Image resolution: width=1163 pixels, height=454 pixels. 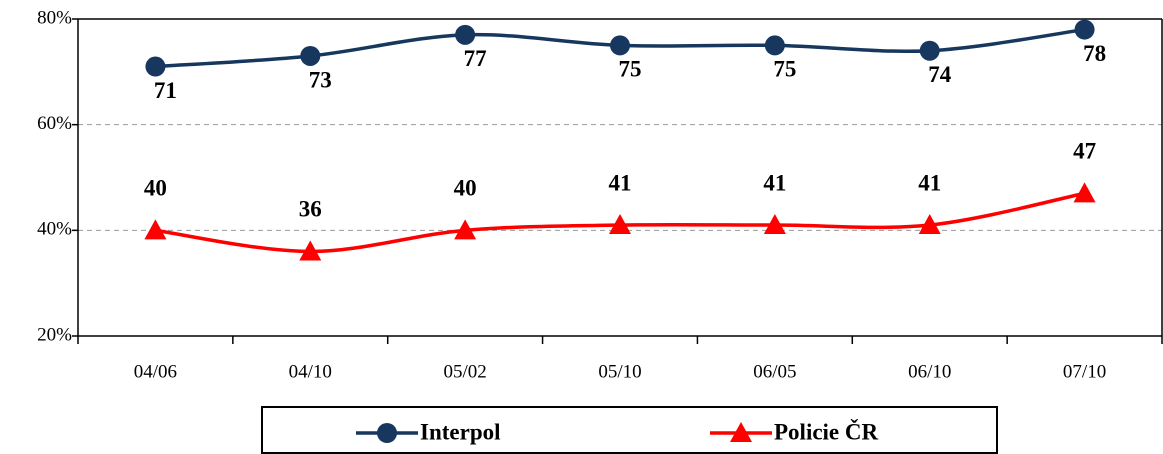 What do you see at coordinates (929, 371) in the screenshot?
I see `x-tick-label: 06/10` at bounding box center [929, 371].